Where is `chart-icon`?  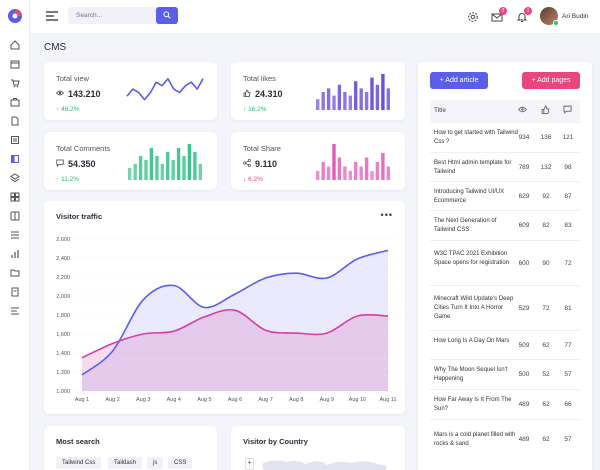 chart-icon is located at coordinates (15, 254).